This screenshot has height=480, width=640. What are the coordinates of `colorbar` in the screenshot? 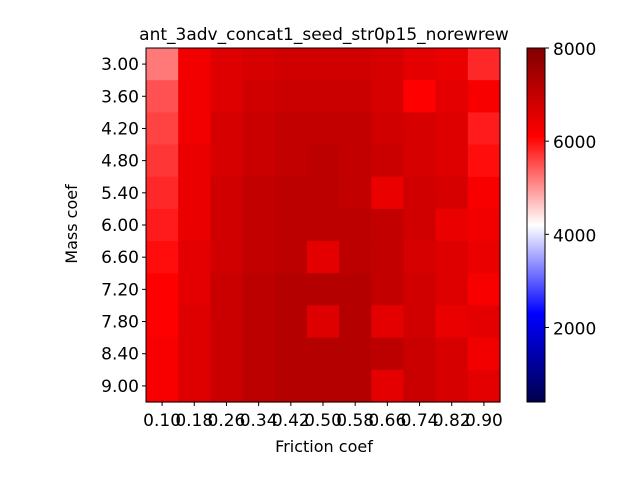 It's located at (536, 225).